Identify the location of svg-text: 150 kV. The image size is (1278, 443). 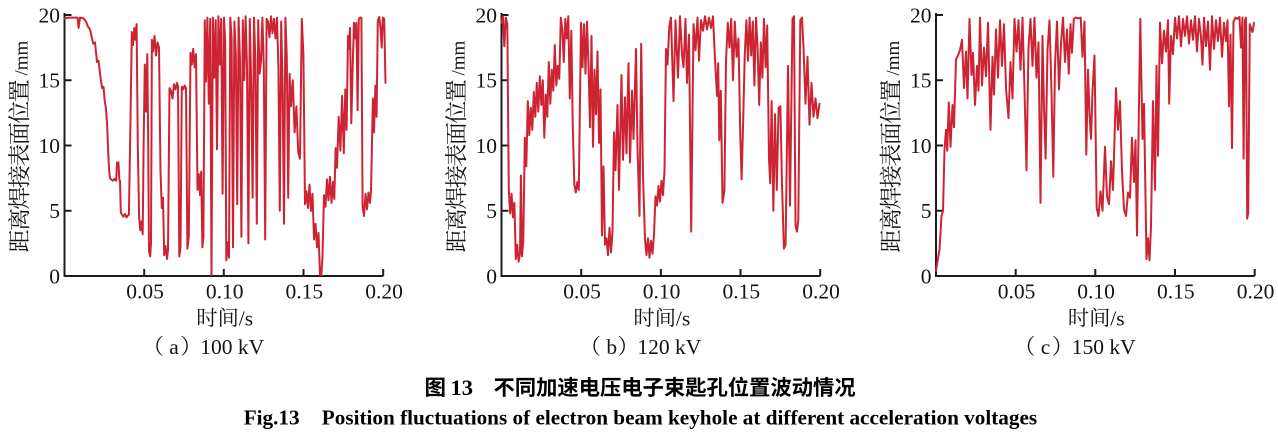
(1104, 347).